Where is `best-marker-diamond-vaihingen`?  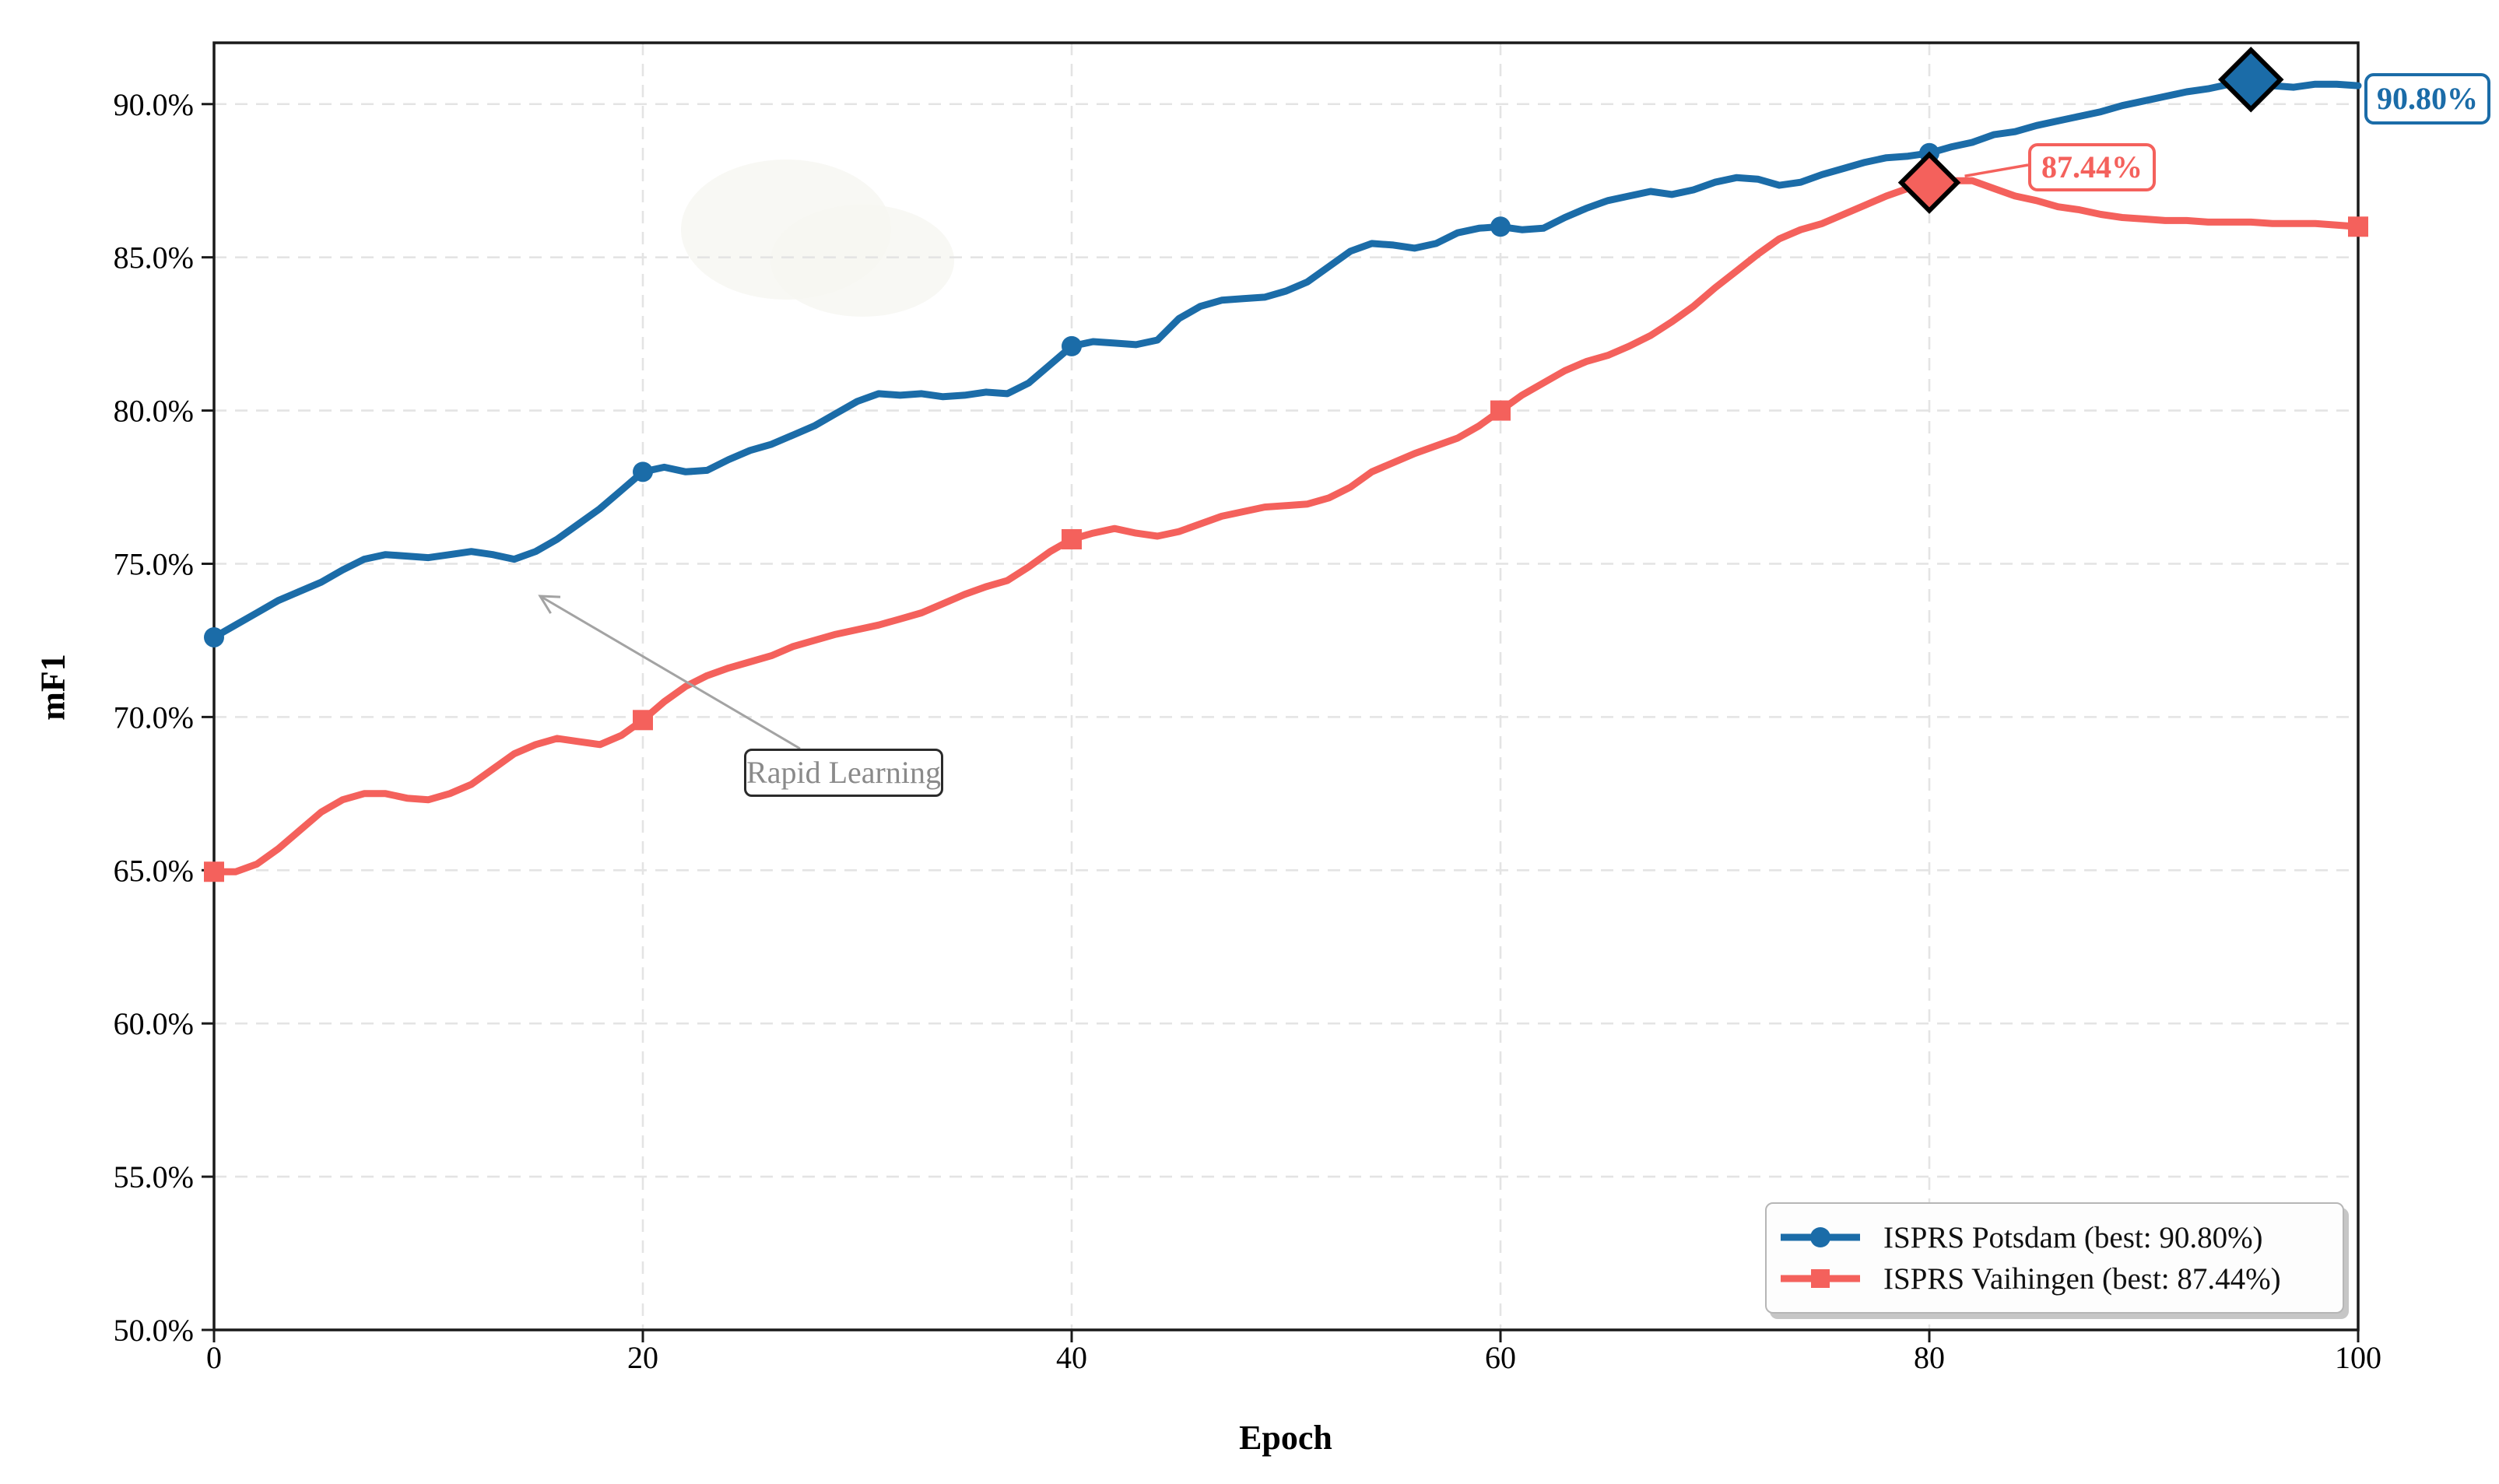
best-marker-diamond-vaihingen is located at coordinates (1929, 182).